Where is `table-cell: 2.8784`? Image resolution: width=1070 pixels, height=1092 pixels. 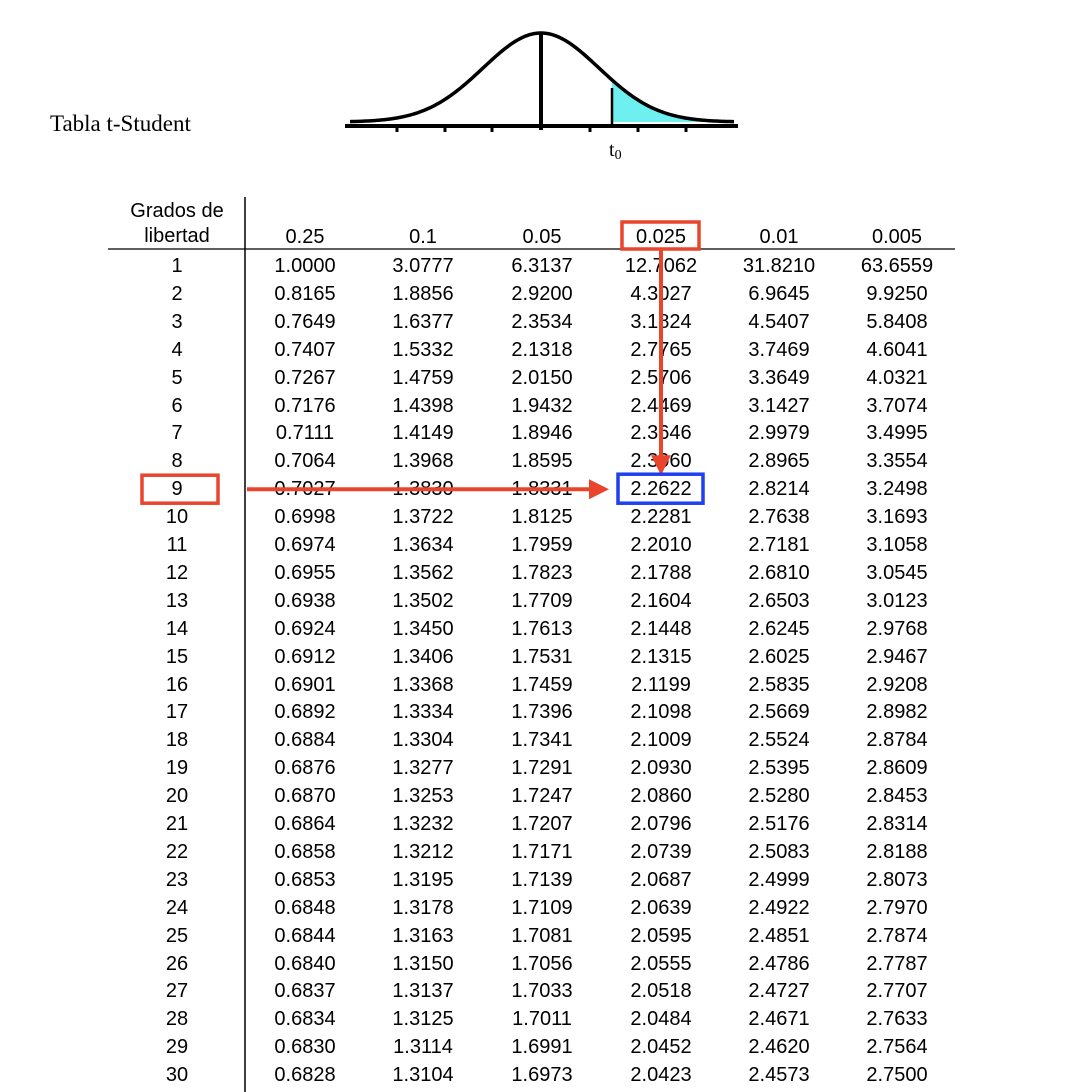 table-cell: 2.8784 is located at coordinates (897, 740).